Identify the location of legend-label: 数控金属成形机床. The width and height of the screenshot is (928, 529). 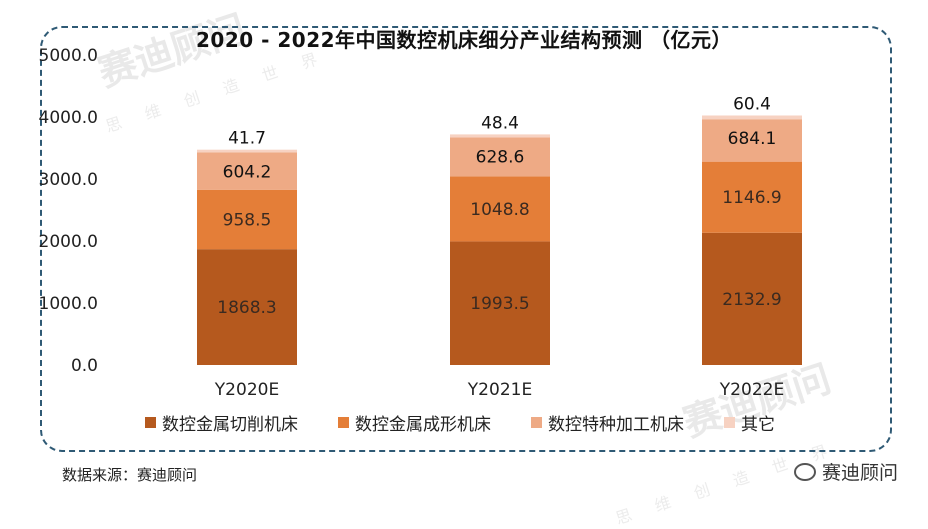
(423, 425).